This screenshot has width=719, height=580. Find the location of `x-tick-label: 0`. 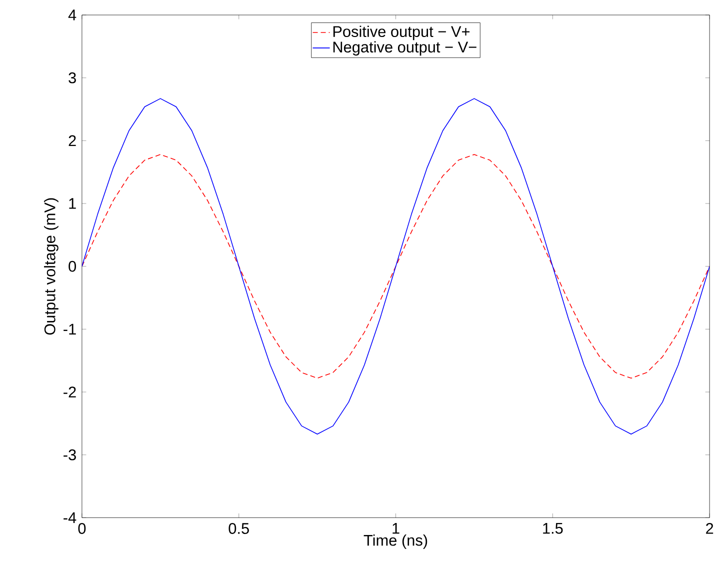

x-tick-label: 0 is located at coordinates (82, 528).